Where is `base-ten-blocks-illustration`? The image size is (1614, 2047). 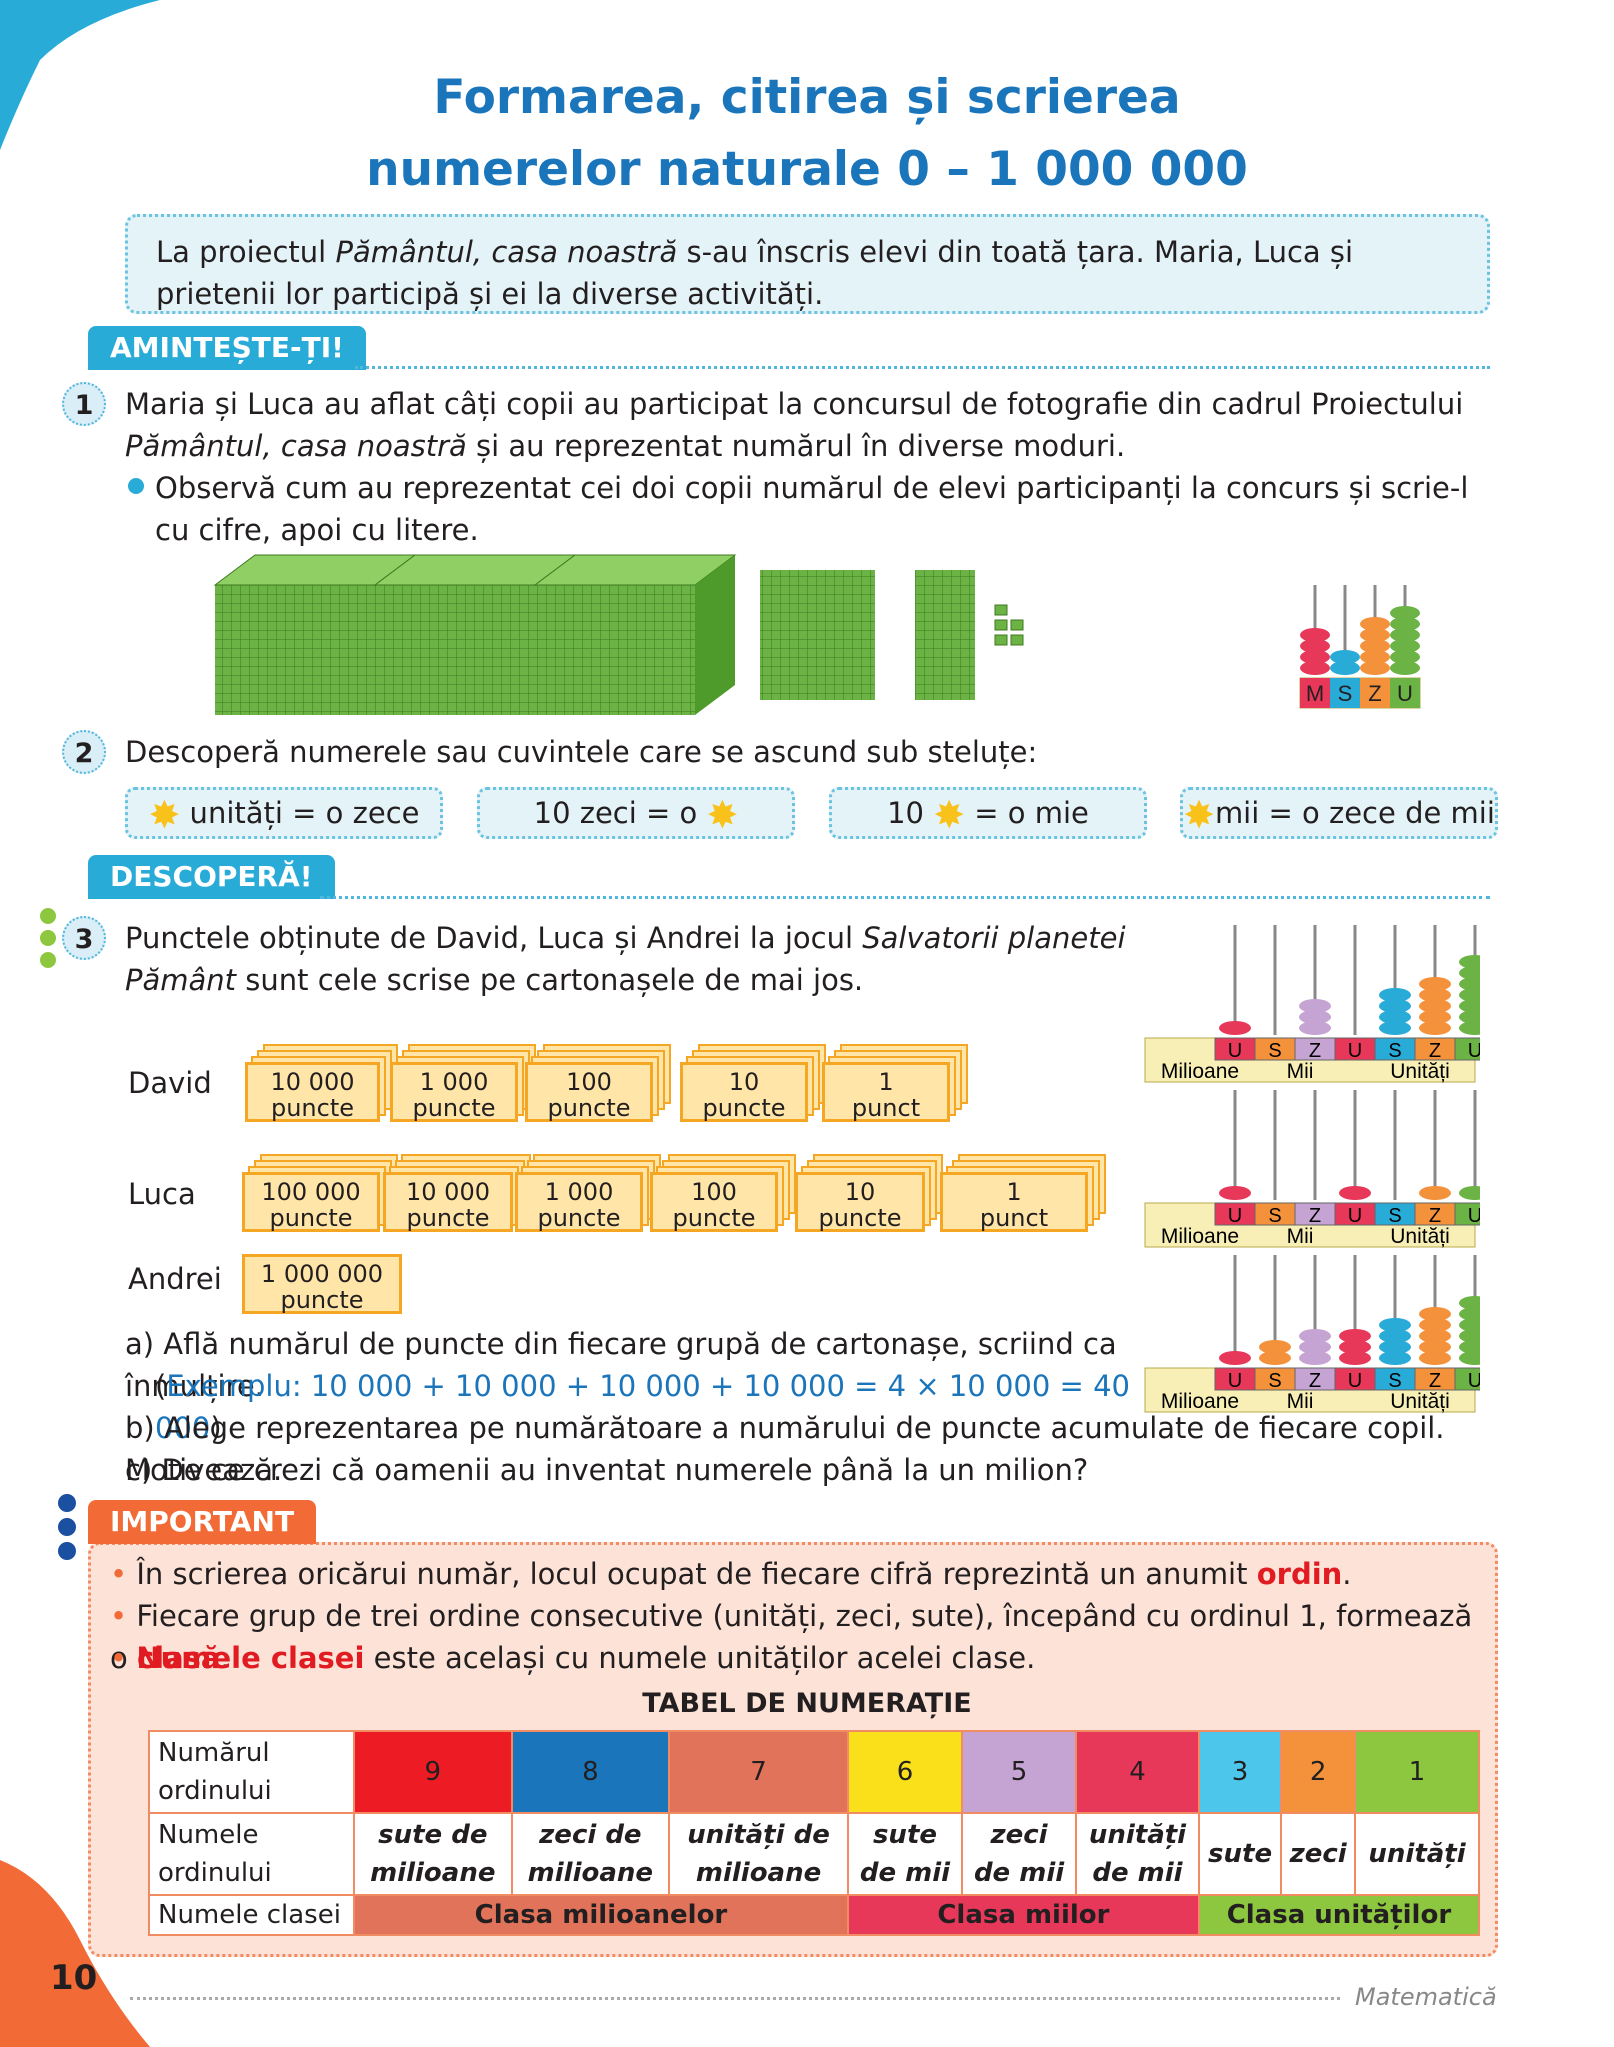
base-ten-blocks-illustration is located at coordinates (618, 634).